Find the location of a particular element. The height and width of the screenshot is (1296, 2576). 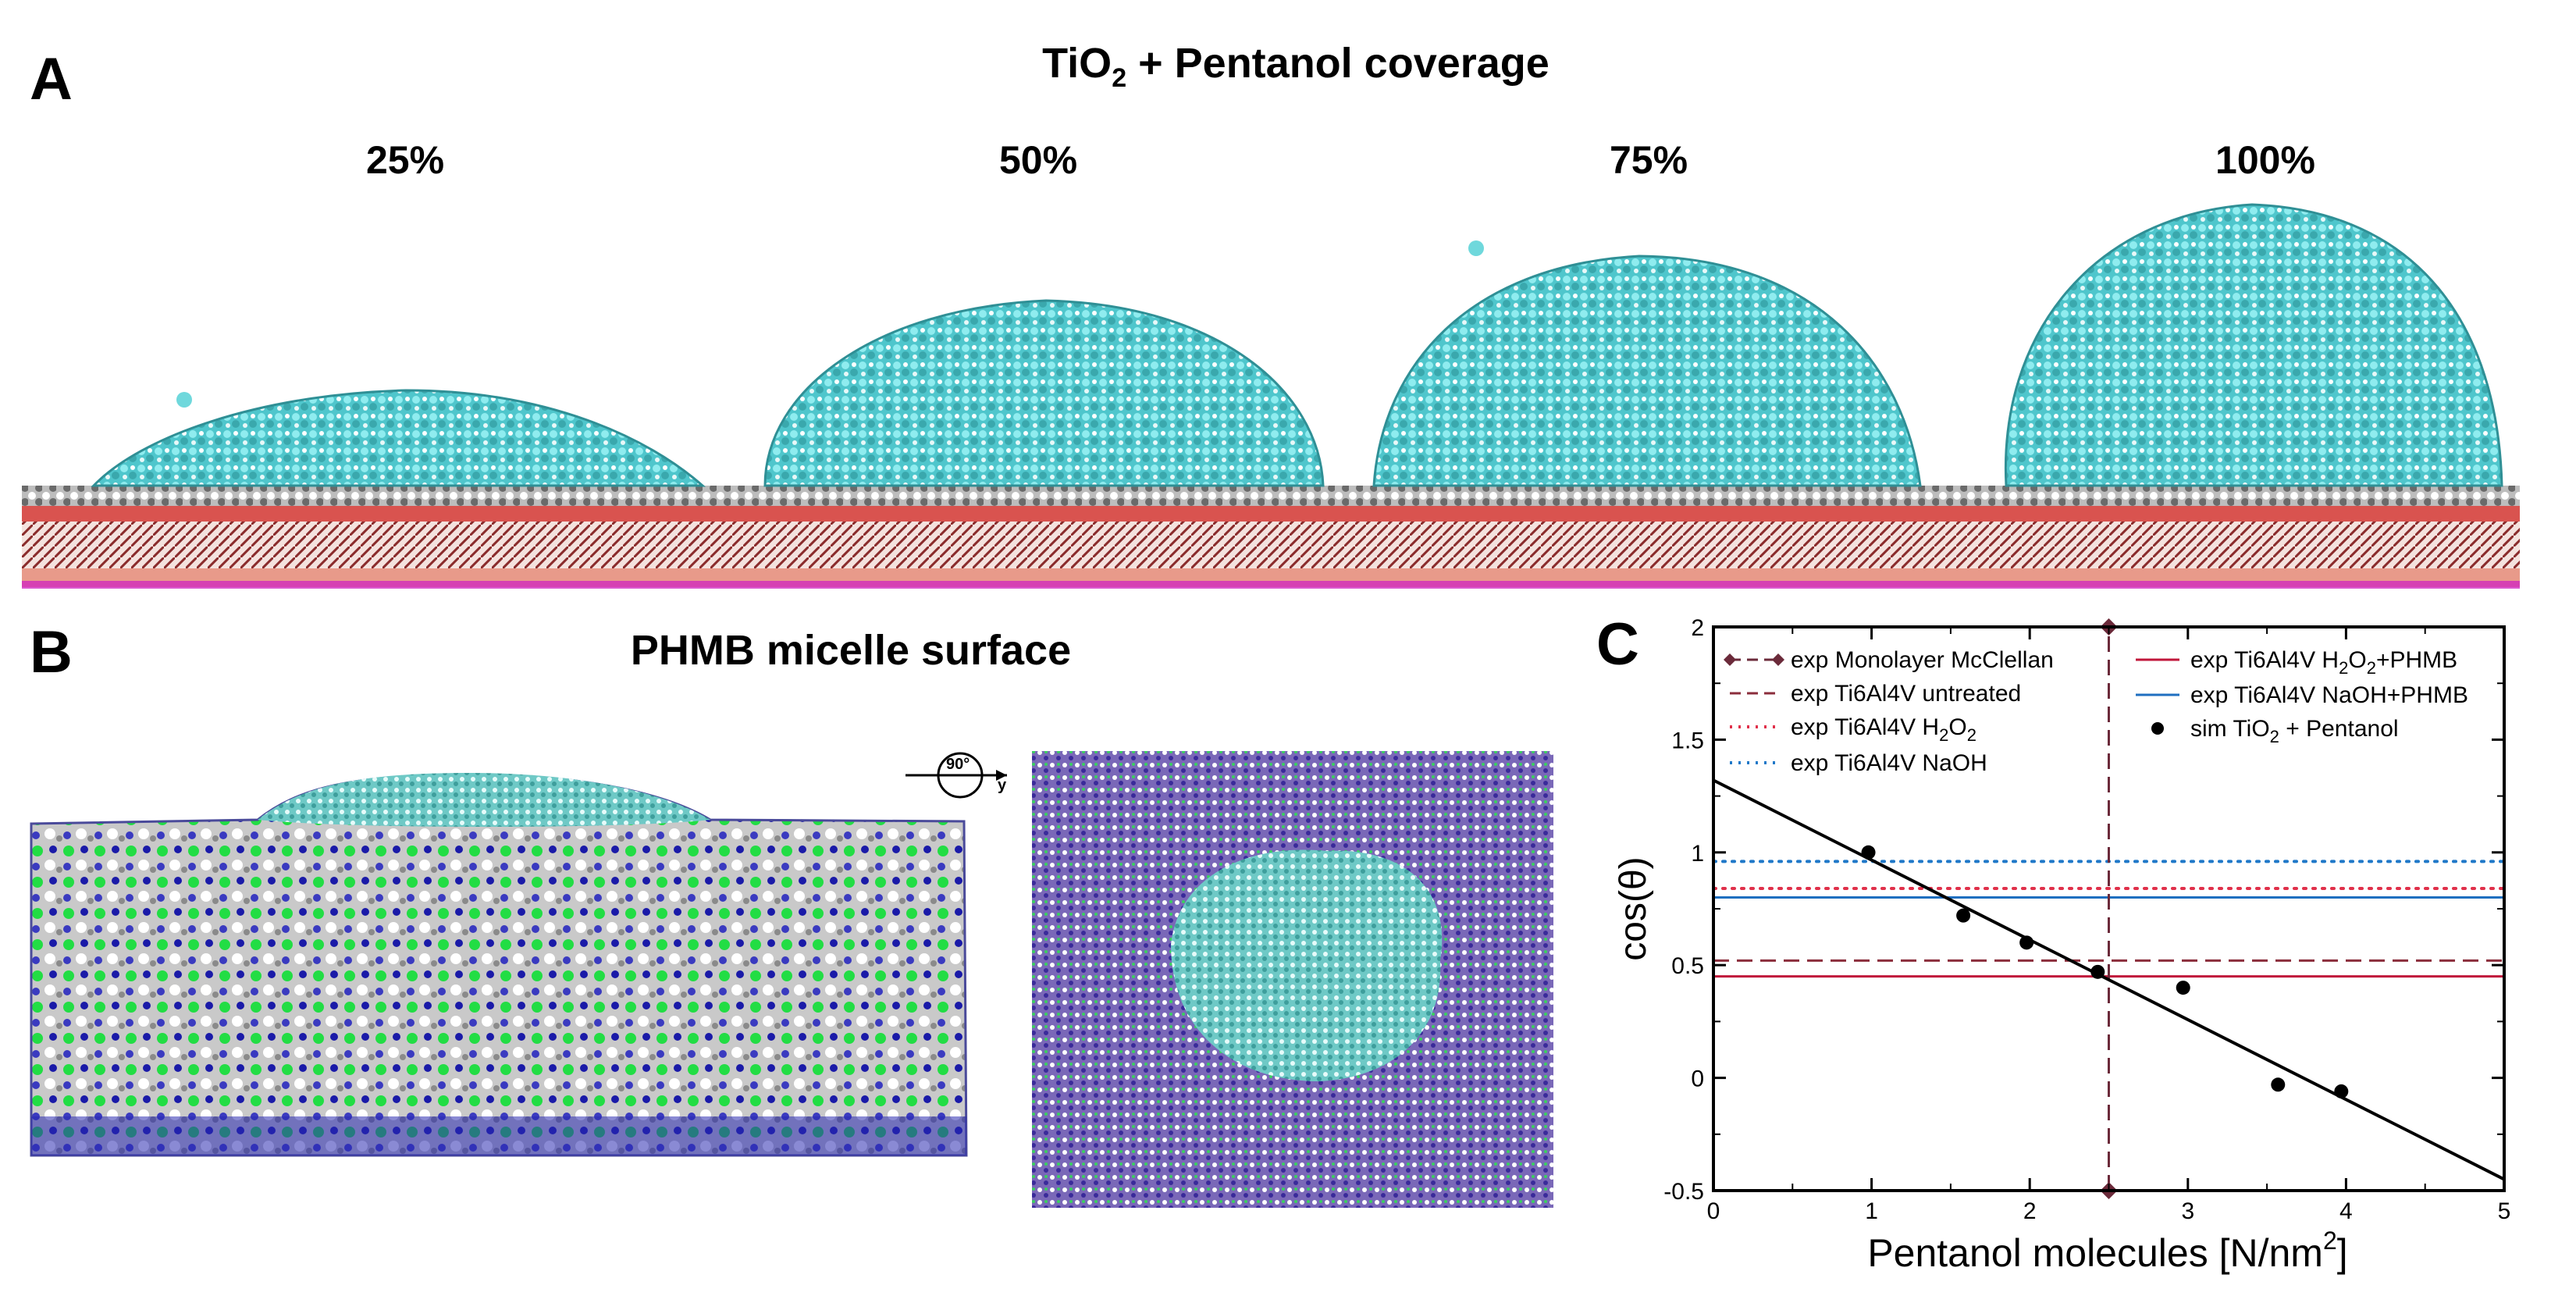

y-tick-label: 0 is located at coordinates (1697, 1079).